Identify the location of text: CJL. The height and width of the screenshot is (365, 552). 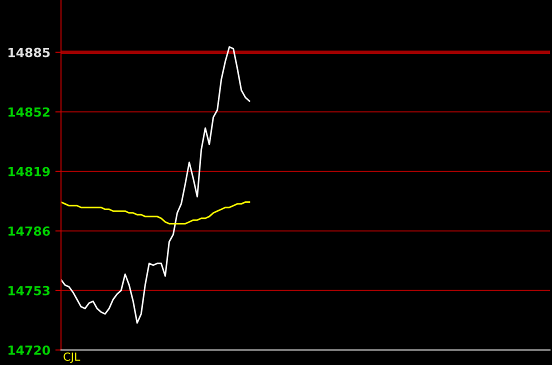
(72, 357).